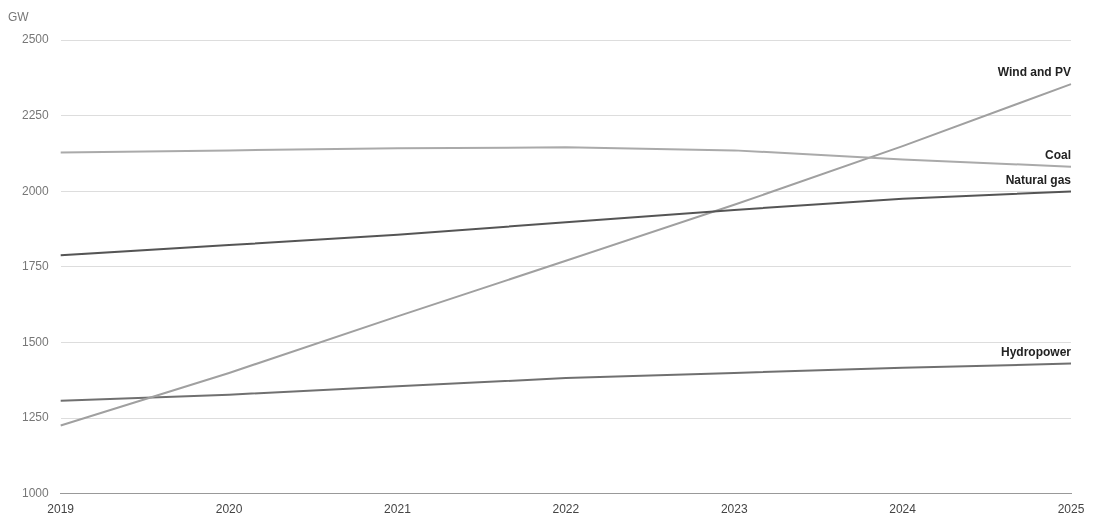  What do you see at coordinates (35, 190) in the screenshot?
I see `y-tick-label: 2000` at bounding box center [35, 190].